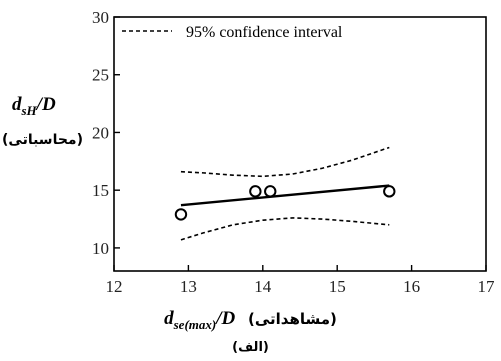  What do you see at coordinates (411, 286) in the screenshot?
I see `x-tick-label: 16` at bounding box center [411, 286].